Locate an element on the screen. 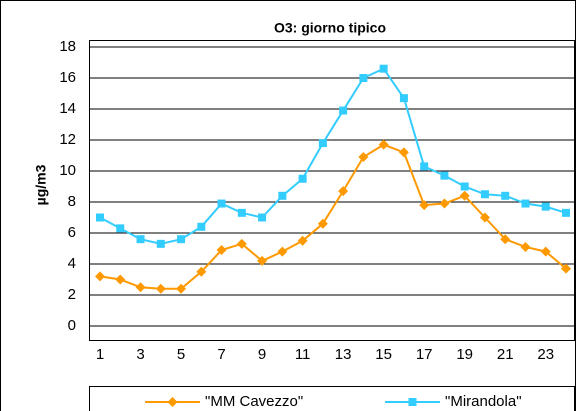  y-tick-label: 18 is located at coordinates (67, 46).